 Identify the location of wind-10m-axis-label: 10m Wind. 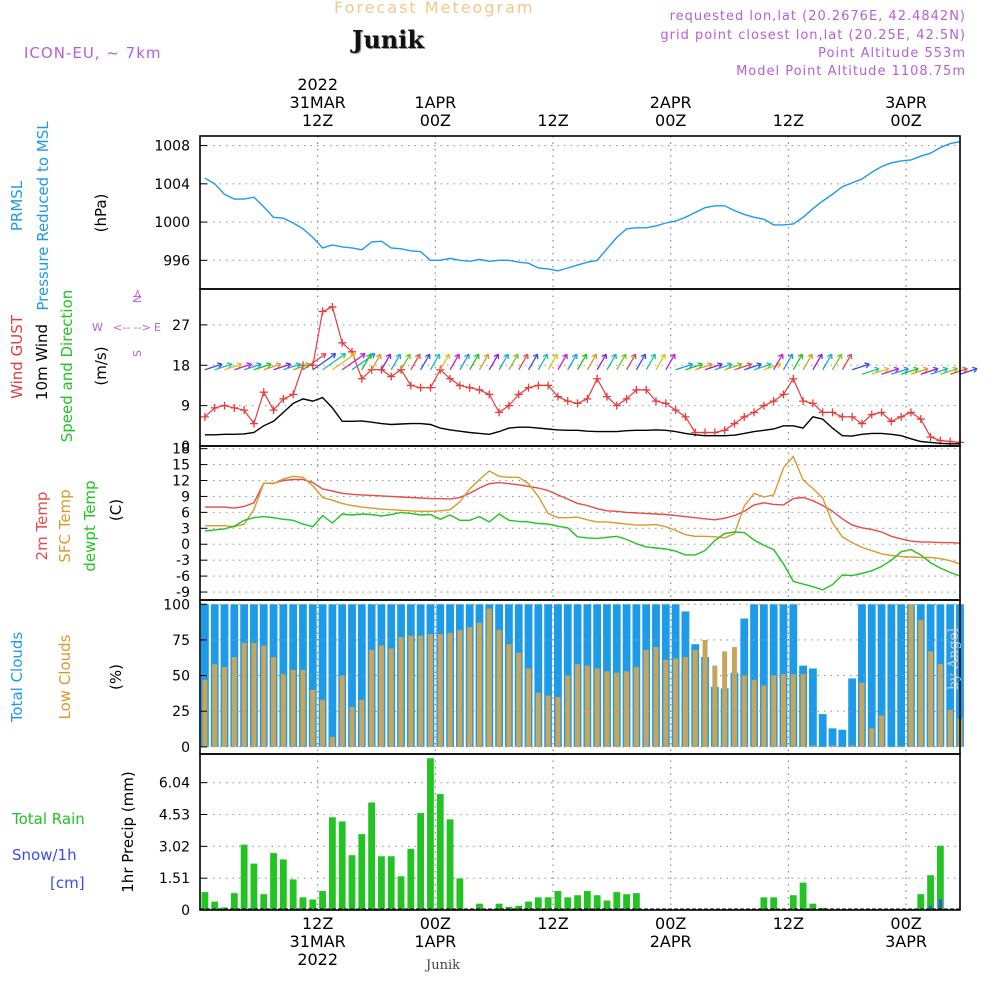
(42, 362).